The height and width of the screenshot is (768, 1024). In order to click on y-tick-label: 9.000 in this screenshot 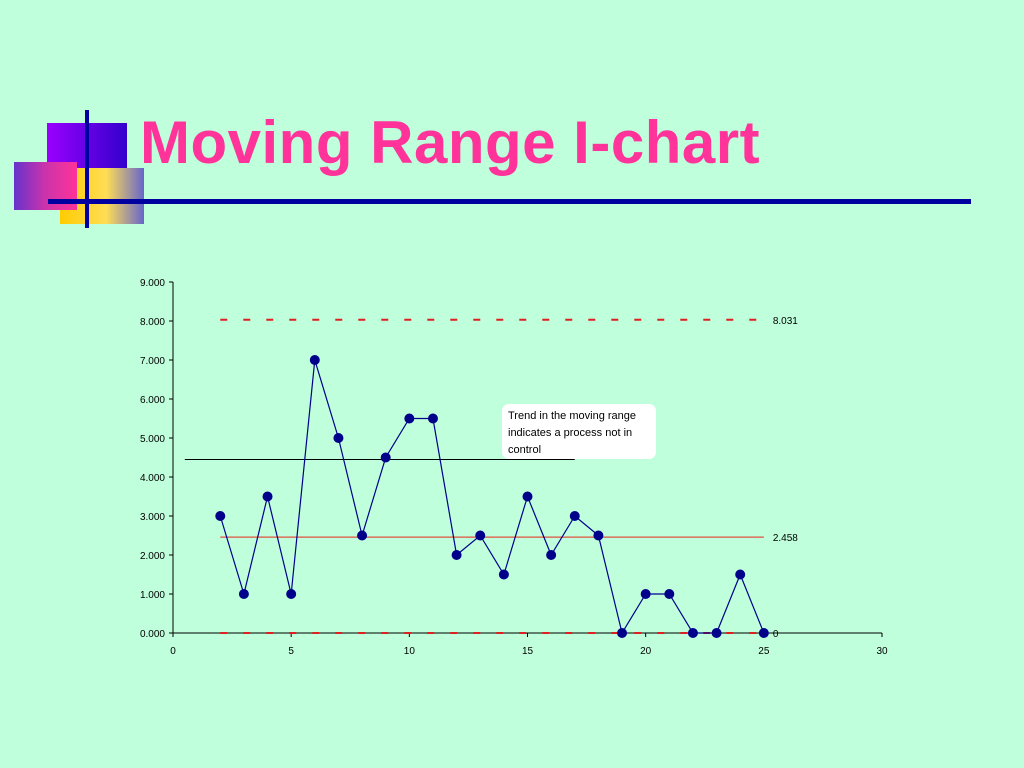, I will do `click(152, 283)`.